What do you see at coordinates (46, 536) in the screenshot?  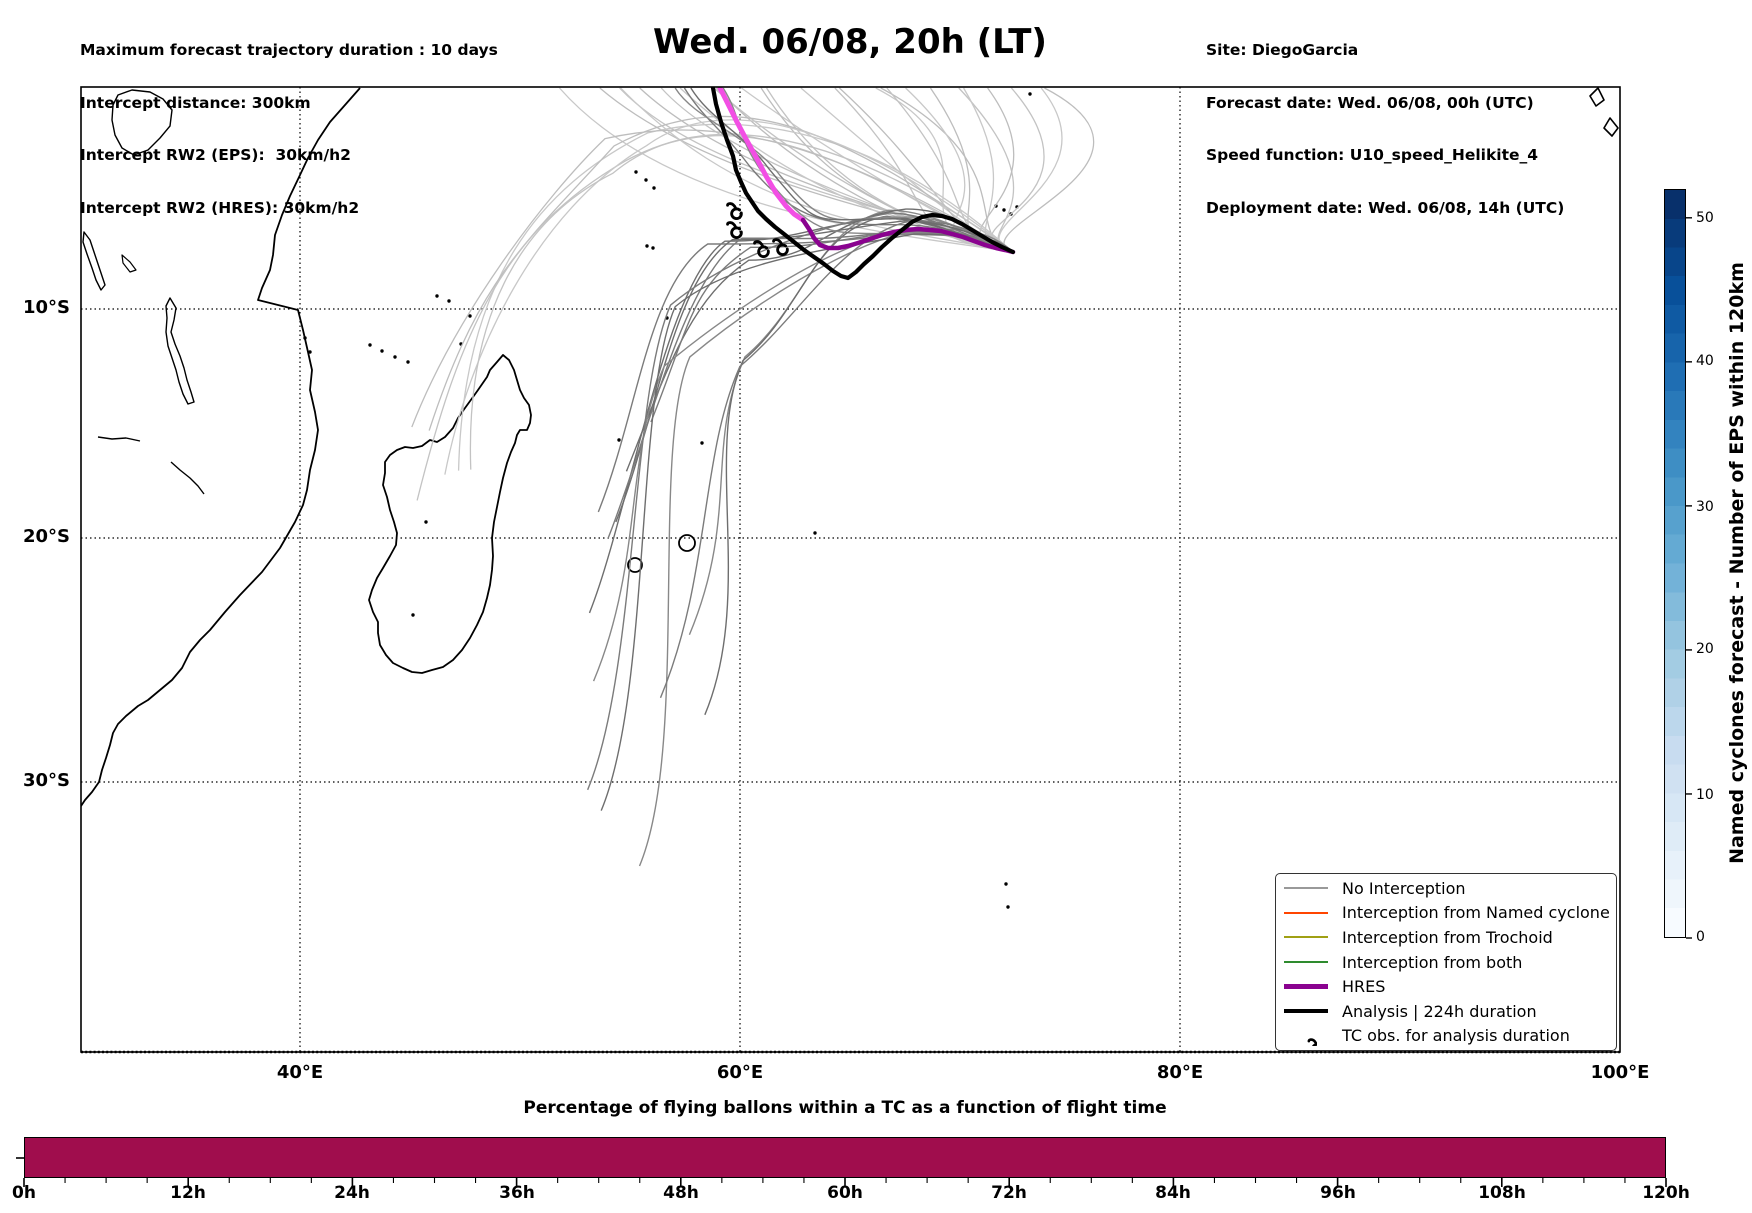 I see `lat-tick-label: 20°S` at bounding box center [46, 536].